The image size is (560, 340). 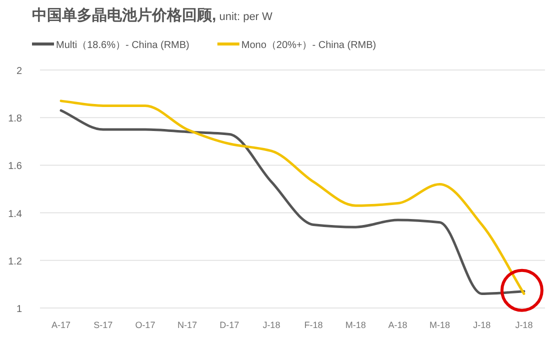 I want to click on chart-title: 中国单多晶电池片价格回顾, unit: per W, so click(x=153, y=15).